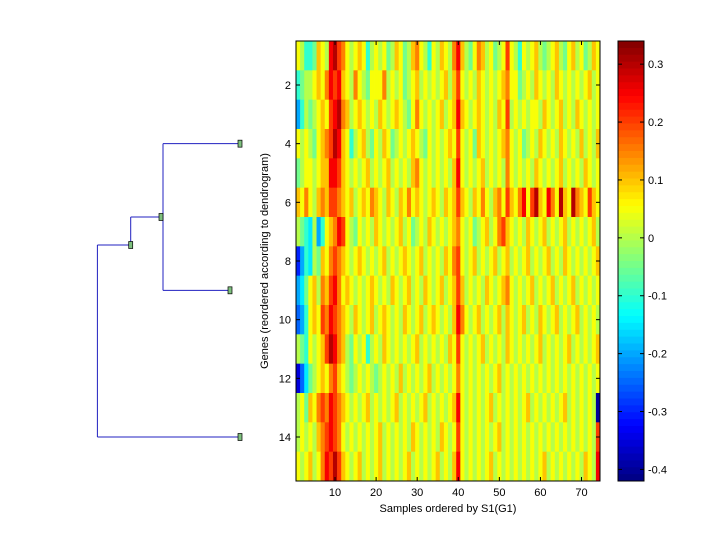 This screenshot has width=720, height=540. What do you see at coordinates (657, 470) in the screenshot?
I see `colorbar-tick-label: -0.4` at bounding box center [657, 470].